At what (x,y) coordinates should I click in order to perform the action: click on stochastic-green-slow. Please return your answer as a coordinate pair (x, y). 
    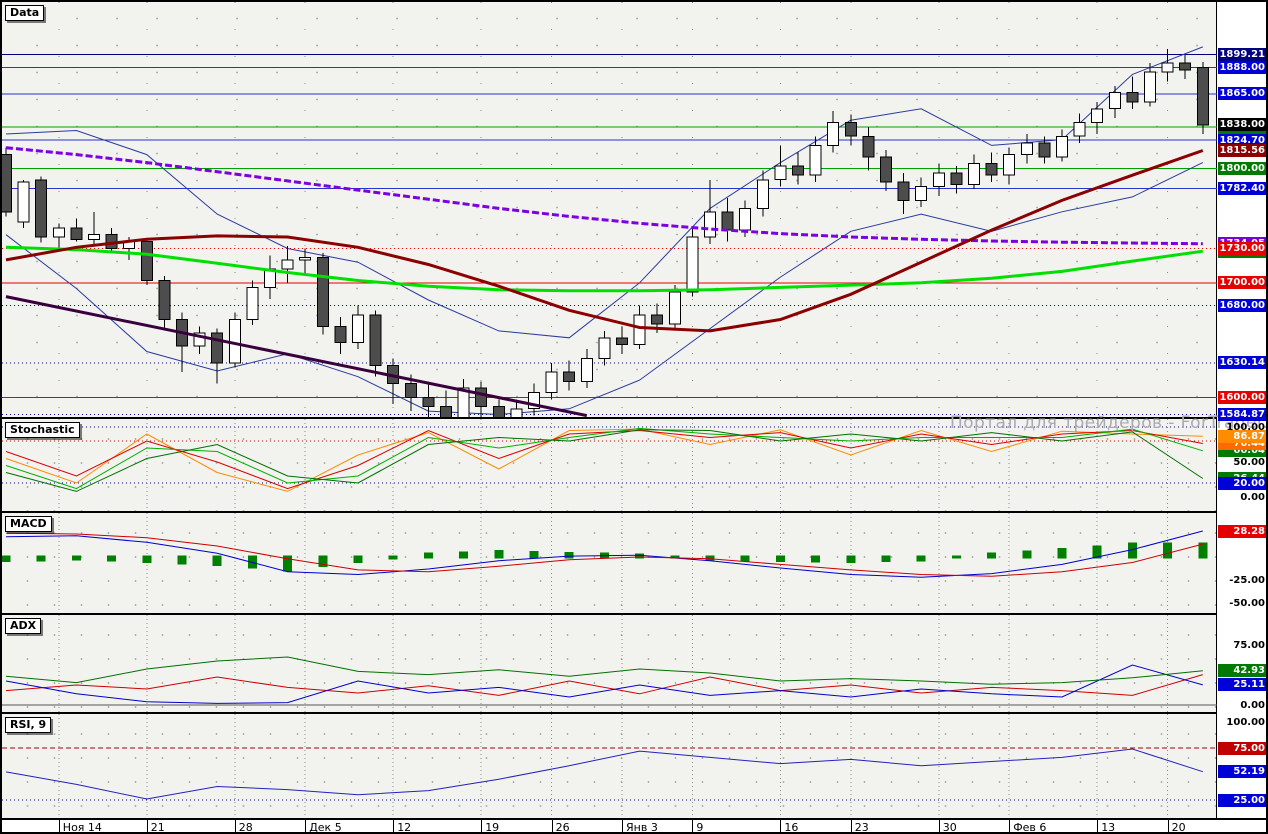
    Looking at the image, I should click on (604, 460).